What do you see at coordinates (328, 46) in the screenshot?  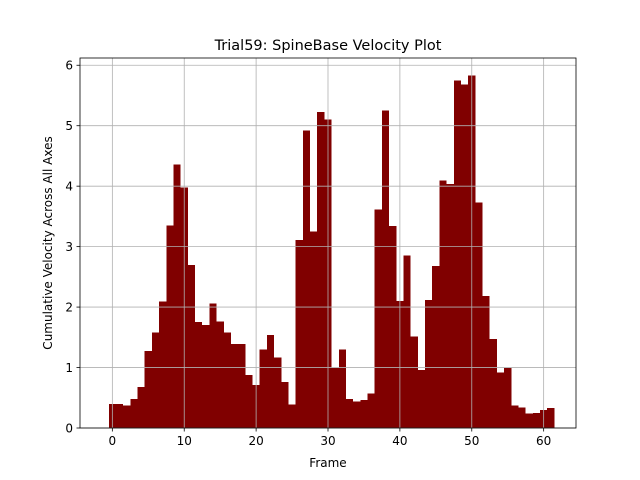 I see `chart-title: Trial59: SpineBase Velocity Plot` at bounding box center [328, 46].